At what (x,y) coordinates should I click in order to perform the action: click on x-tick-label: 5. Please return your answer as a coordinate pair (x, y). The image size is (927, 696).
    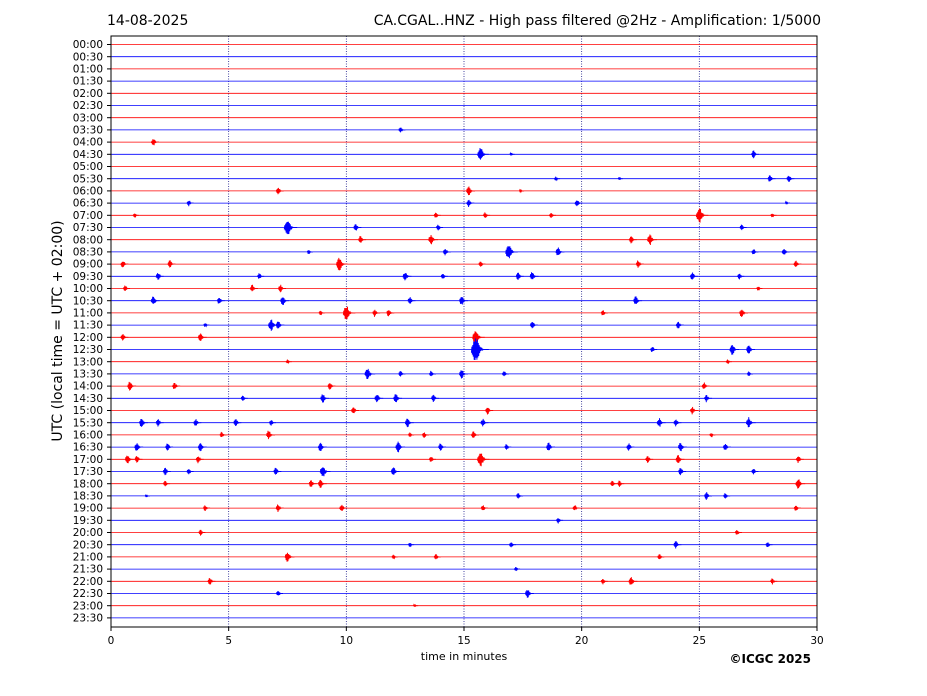
    Looking at the image, I should click on (228, 641).